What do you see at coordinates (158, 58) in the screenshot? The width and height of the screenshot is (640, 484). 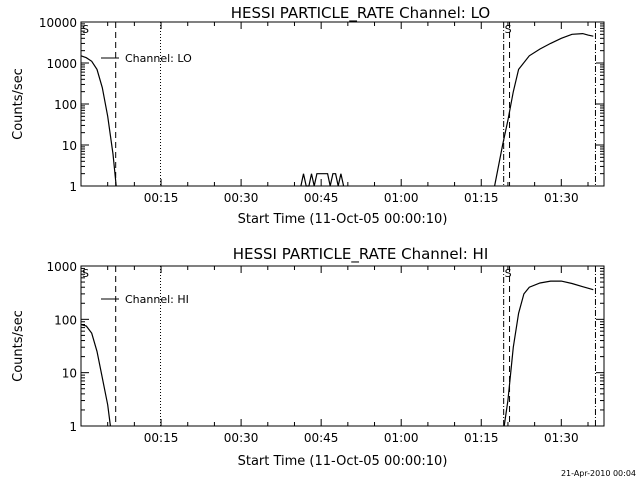 I see `legend-label: Channel: LO` at bounding box center [158, 58].